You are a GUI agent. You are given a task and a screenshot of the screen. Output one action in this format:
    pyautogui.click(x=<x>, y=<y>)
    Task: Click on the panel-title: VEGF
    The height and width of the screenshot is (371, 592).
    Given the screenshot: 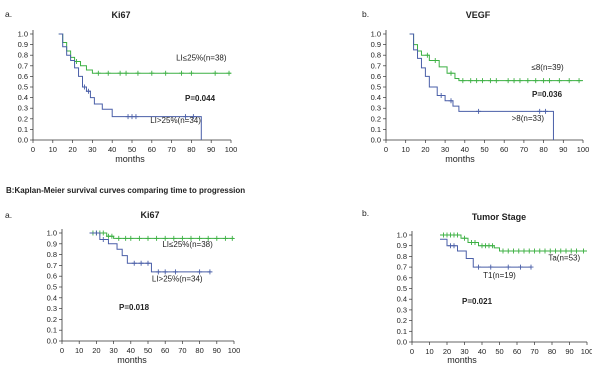 What is the action you would take?
    pyautogui.click(x=478, y=15)
    